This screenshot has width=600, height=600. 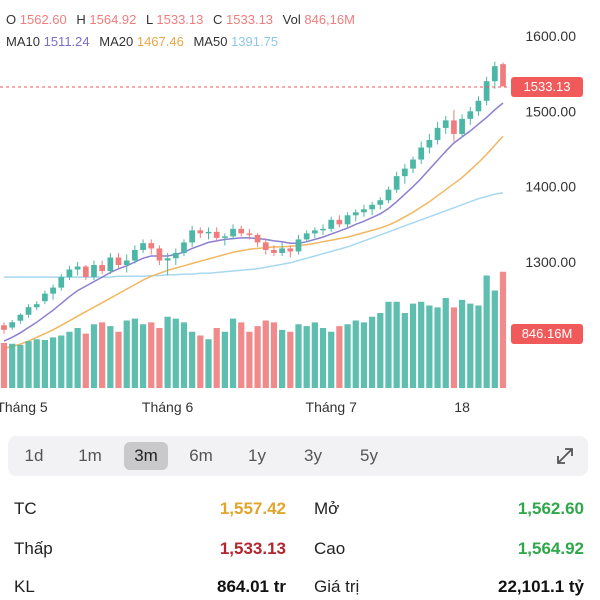 I want to click on kl-label: KL, so click(x=24, y=586).